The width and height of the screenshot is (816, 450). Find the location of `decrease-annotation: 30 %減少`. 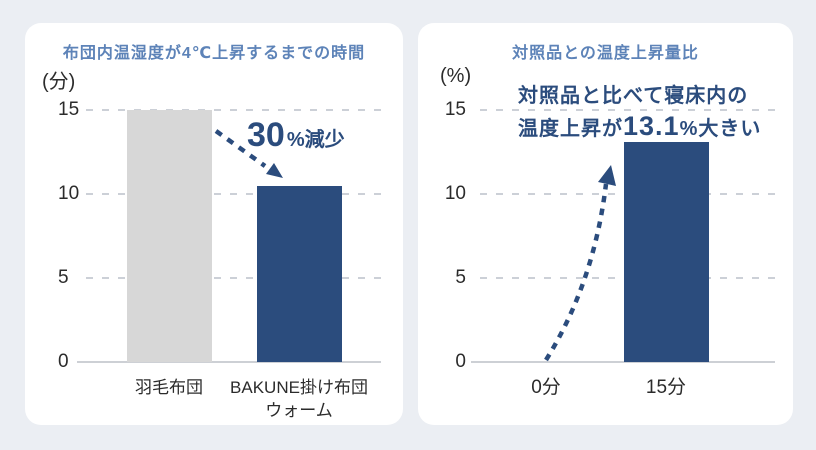

decrease-annotation: 30 %減少 is located at coordinates (296, 135).